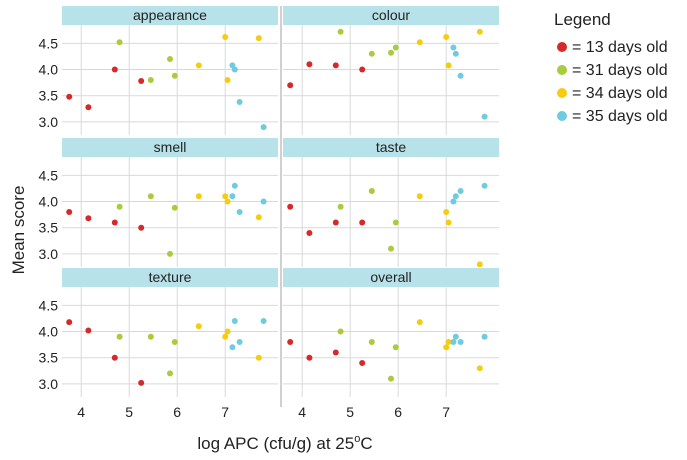 Image resolution: width=687 pixels, height=460 pixels. I want to click on panel-texture: texture 3.0 3.5 4.0 4.5 4 5 6 7, so click(158, 344).